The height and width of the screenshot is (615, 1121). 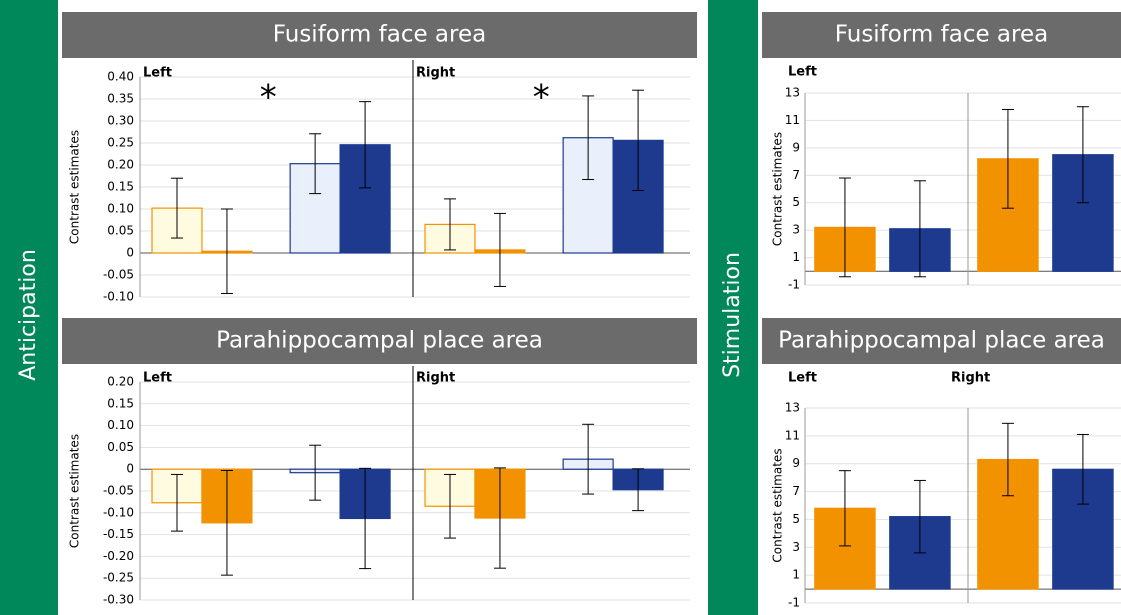 What do you see at coordinates (120, 99) in the screenshot?
I see `y-tick-label: 0.35` at bounding box center [120, 99].